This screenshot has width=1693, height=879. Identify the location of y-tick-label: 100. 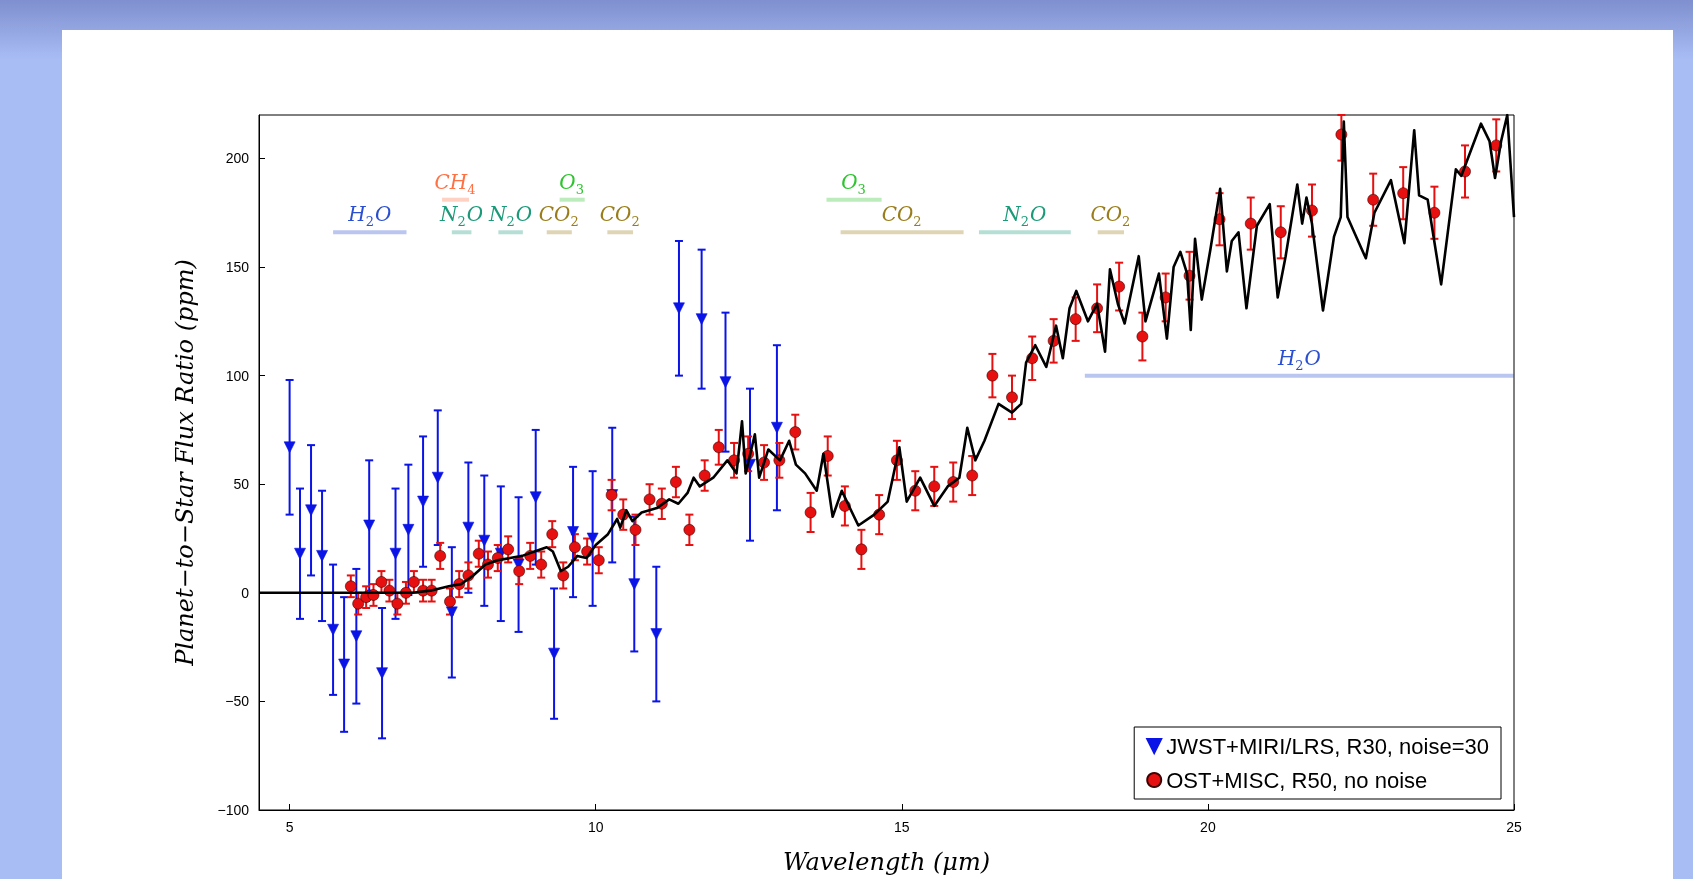
(237, 375).